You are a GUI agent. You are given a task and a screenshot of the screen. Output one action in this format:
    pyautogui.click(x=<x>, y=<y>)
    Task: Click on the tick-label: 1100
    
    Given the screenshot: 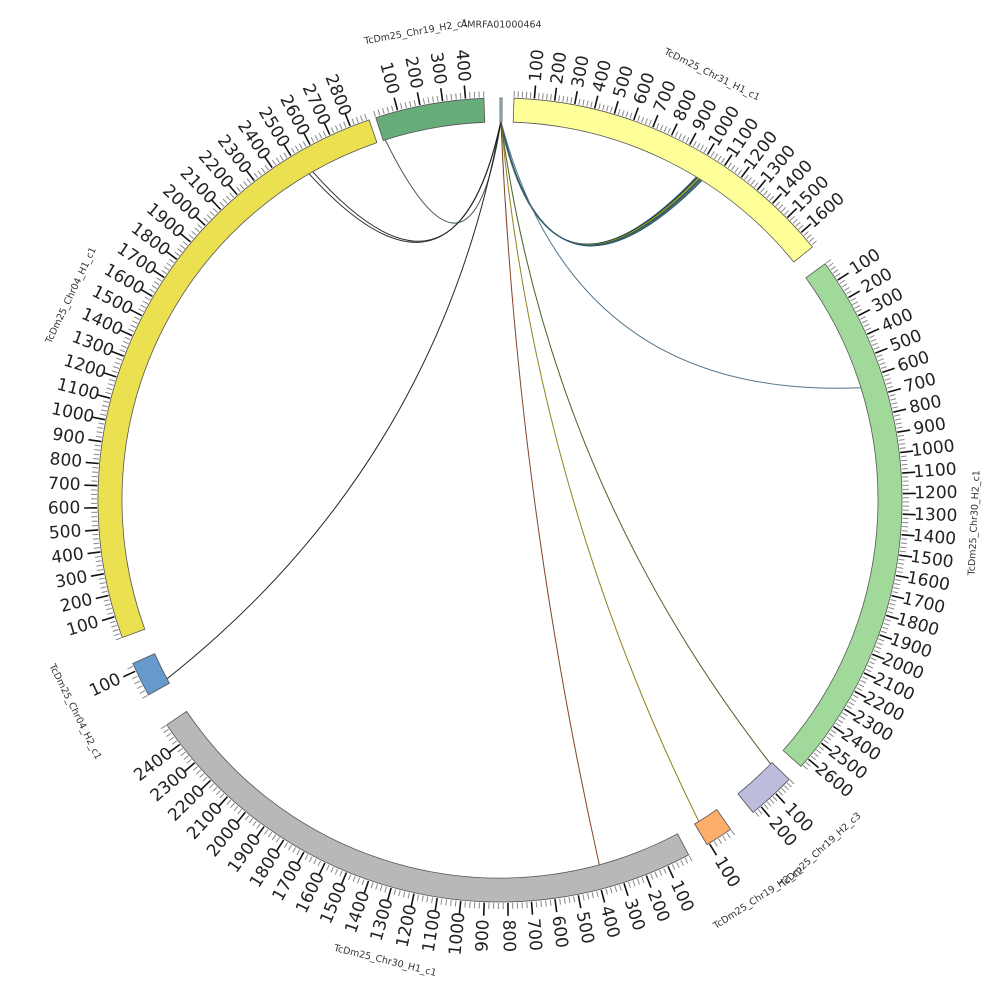 What is the action you would take?
    pyautogui.click(x=935, y=470)
    